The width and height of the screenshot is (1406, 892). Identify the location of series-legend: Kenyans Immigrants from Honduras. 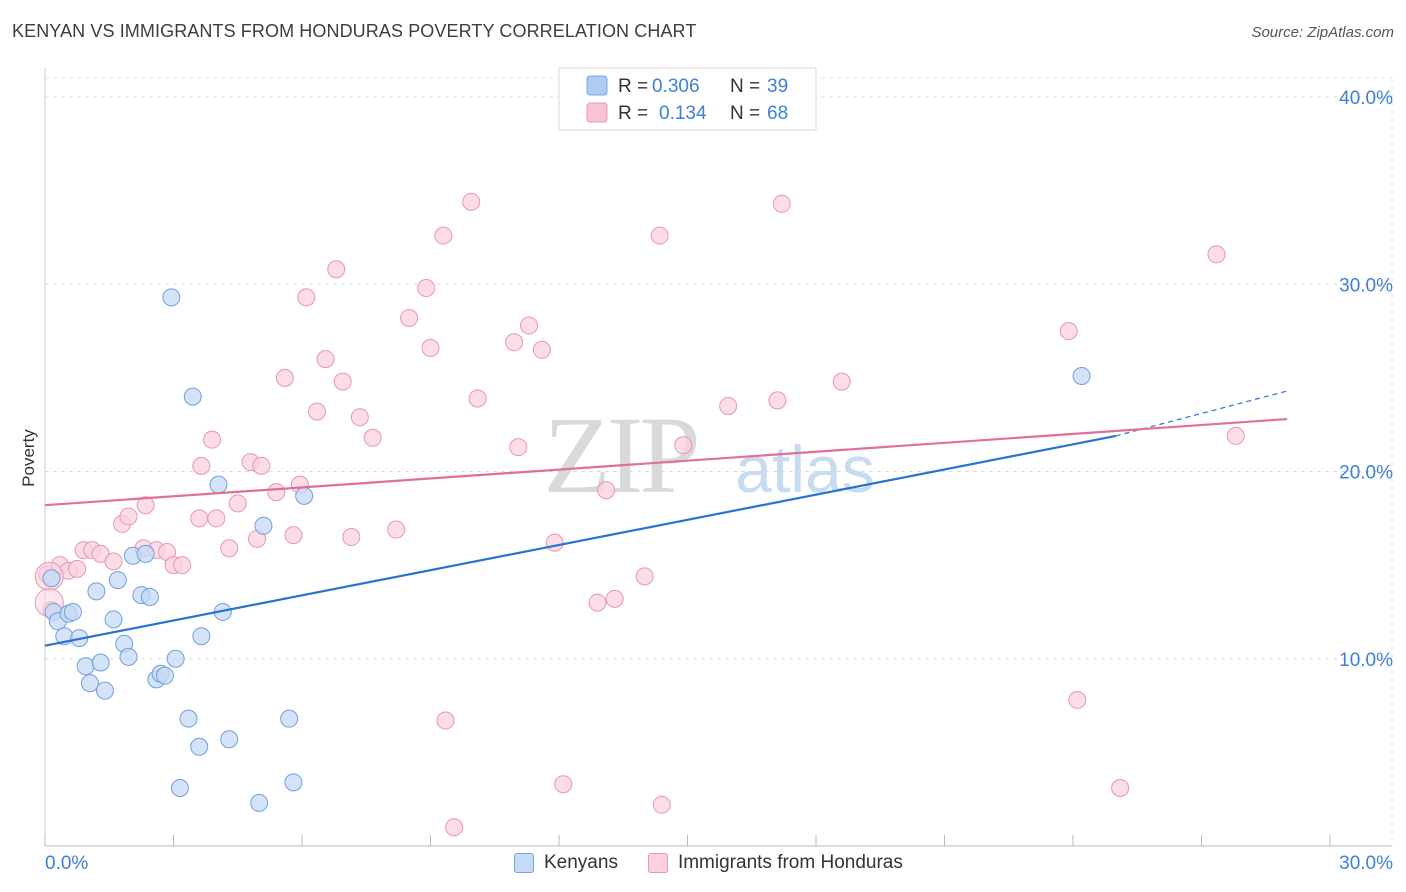
(723, 863).